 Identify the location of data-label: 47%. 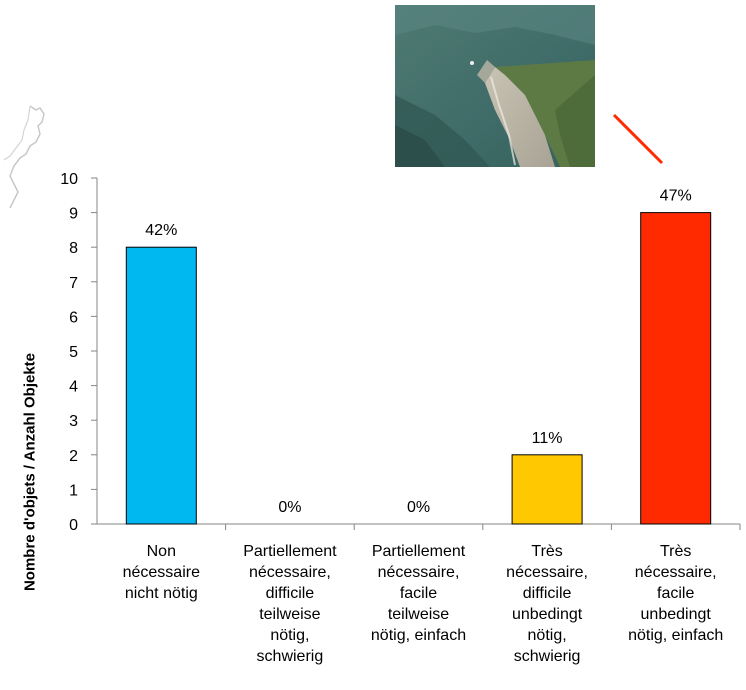
(676, 196).